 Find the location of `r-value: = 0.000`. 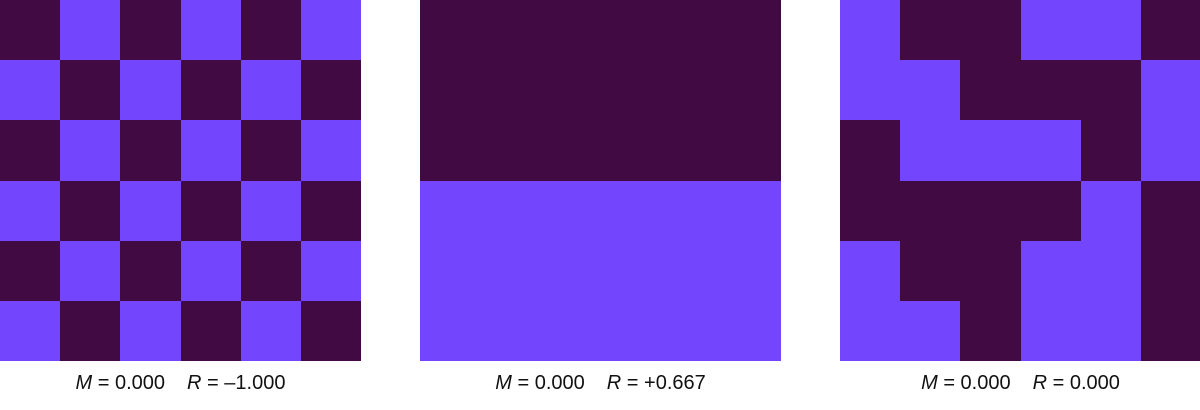

r-value: = 0.000 is located at coordinates (1083, 383).